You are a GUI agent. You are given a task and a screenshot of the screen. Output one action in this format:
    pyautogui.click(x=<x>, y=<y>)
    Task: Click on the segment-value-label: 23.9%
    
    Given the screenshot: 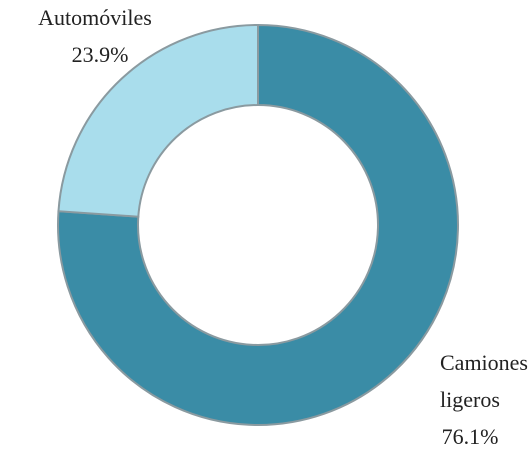 What is the action you would take?
    pyautogui.click(x=100, y=54)
    